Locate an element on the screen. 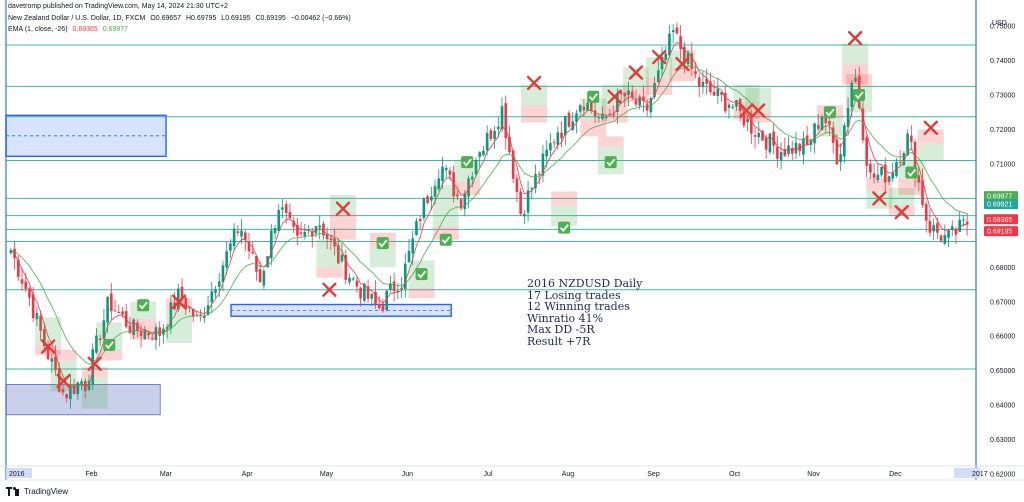 This screenshot has height=502, width=1024. currency-label: USD is located at coordinates (999, 23).